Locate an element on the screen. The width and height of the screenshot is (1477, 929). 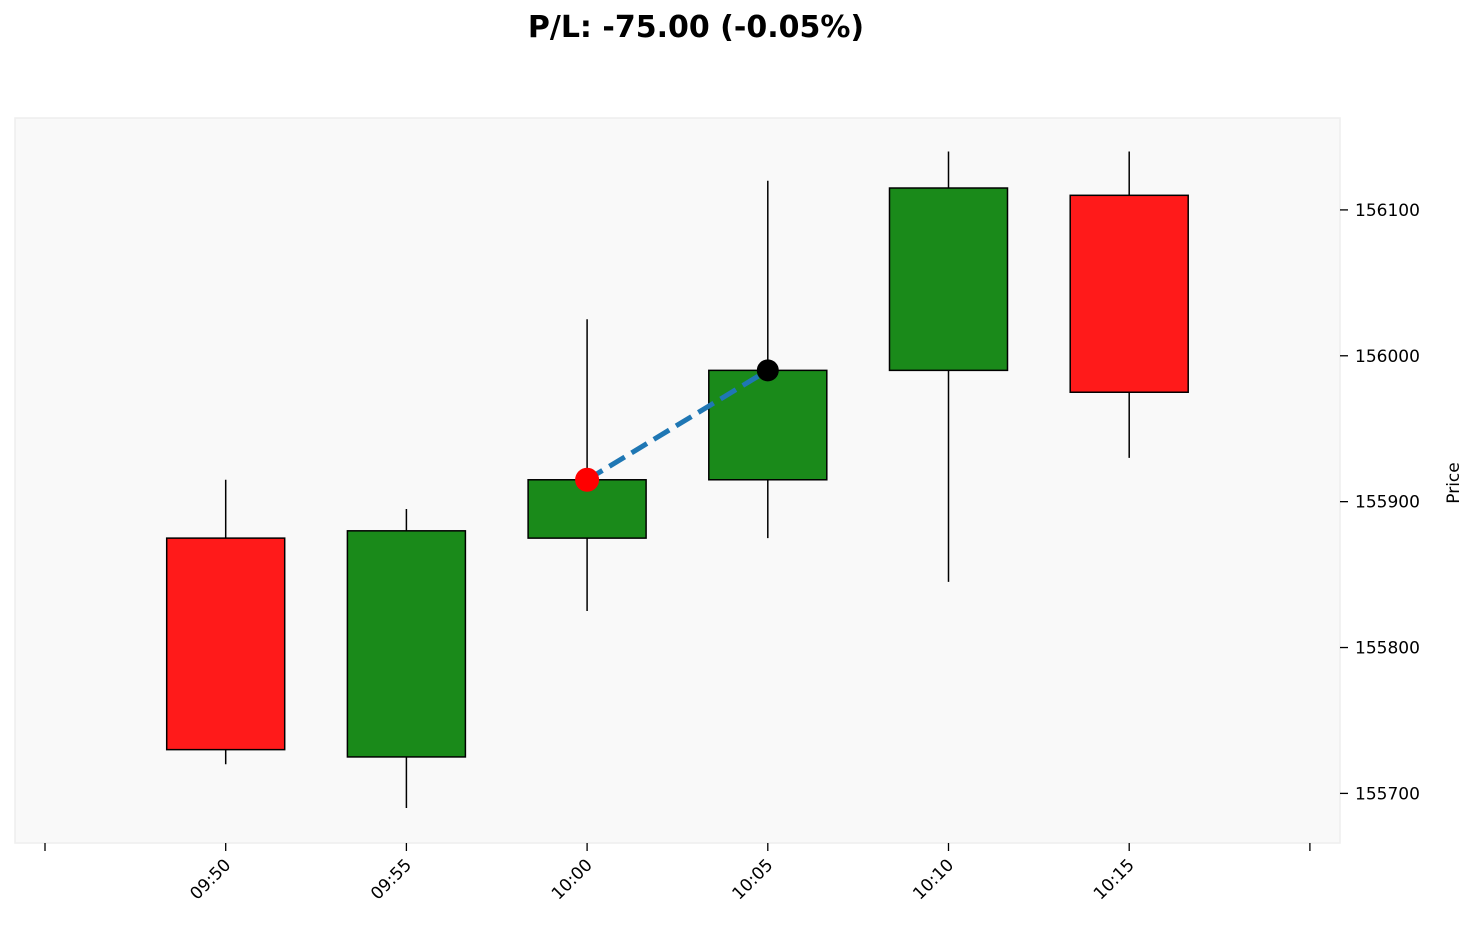
y-axis-label: Price is located at coordinates (1454, 482).